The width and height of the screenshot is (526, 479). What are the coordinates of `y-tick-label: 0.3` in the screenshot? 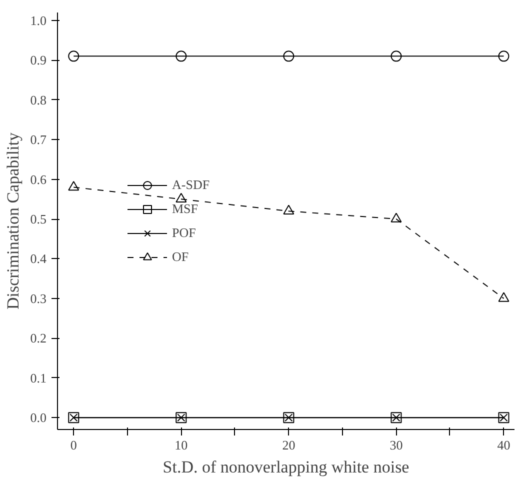 It's located at (38, 298).